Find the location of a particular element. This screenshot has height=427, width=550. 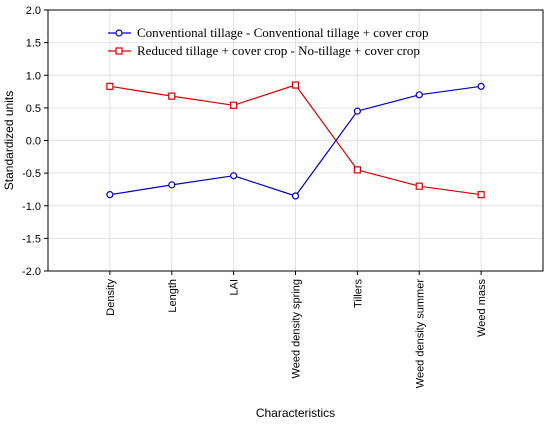

y-tick-label: -1.0 is located at coordinates (31, 207).